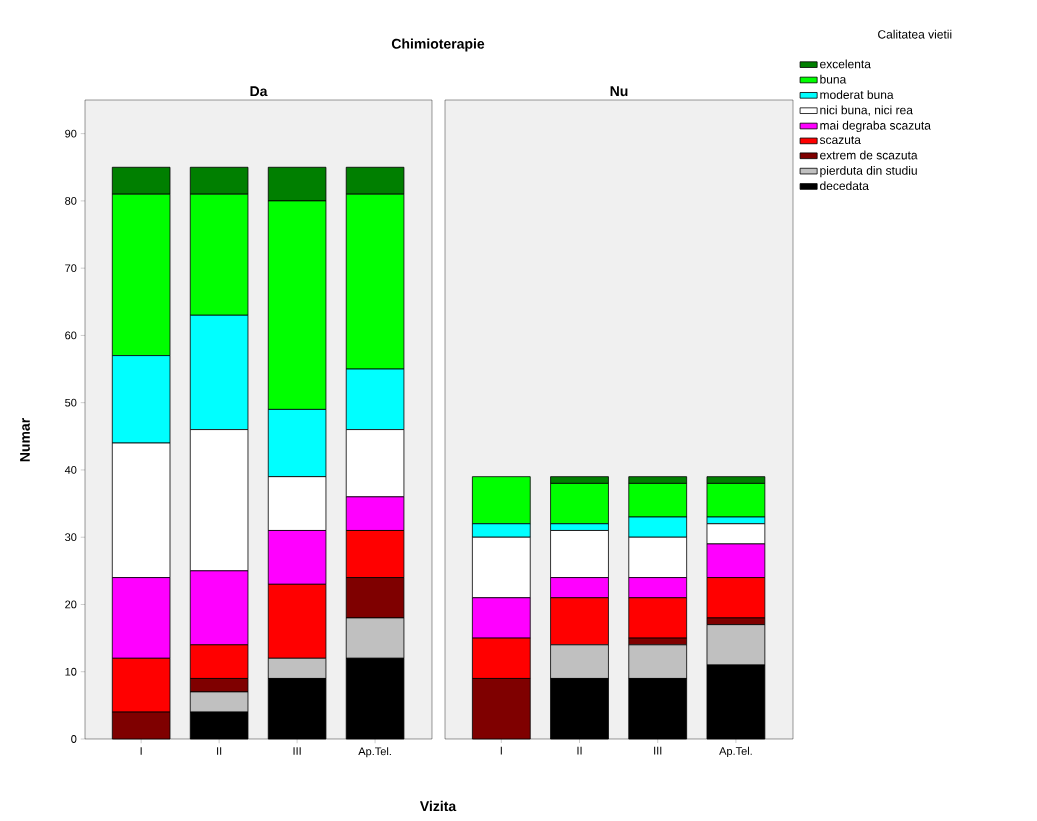 The height and width of the screenshot is (821, 1037). What do you see at coordinates (840, 140) in the screenshot?
I see `legend-label: scazuta` at bounding box center [840, 140].